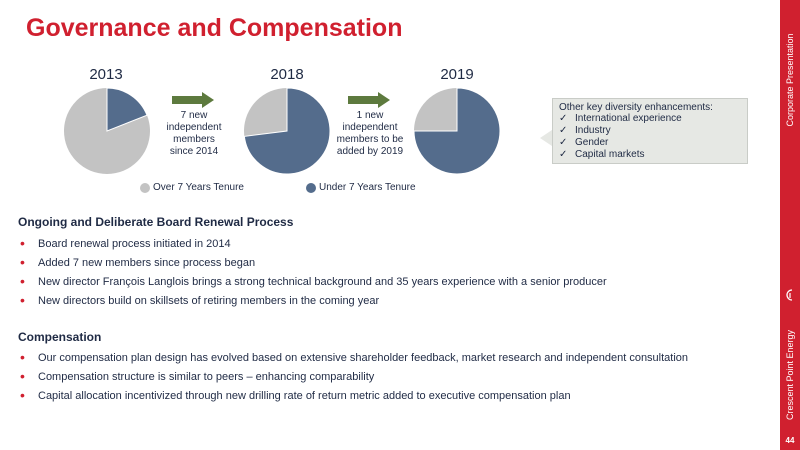 The image size is (800, 450). What do you see at coordinates (584, 142) in the screenshot?
I see `callout-item: ✓ Gender` at bounding box center [584, 142].